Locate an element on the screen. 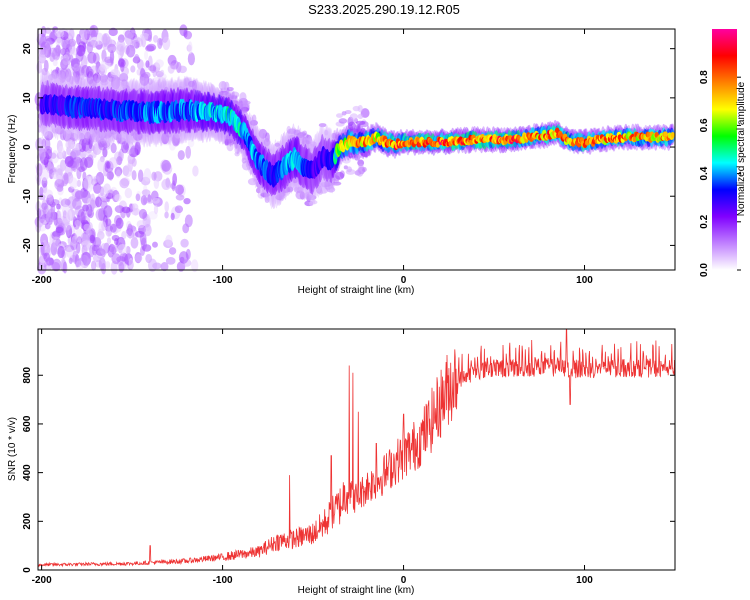 The width and height of the screenshot is (750, 600). colorbar-gradient is located at coordinates (724, 149).